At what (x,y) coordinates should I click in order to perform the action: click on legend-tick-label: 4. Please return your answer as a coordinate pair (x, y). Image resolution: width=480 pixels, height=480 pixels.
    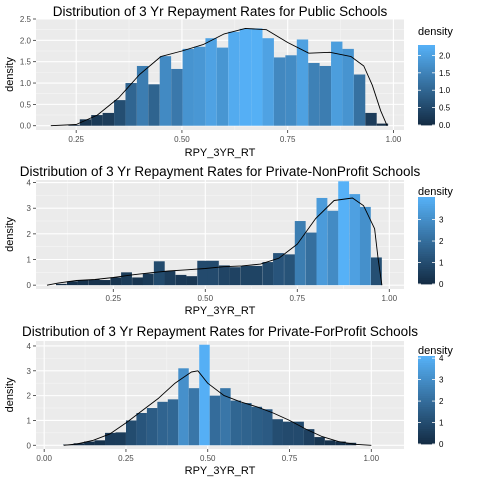
    Looking at the image, I should click on (441, 358).